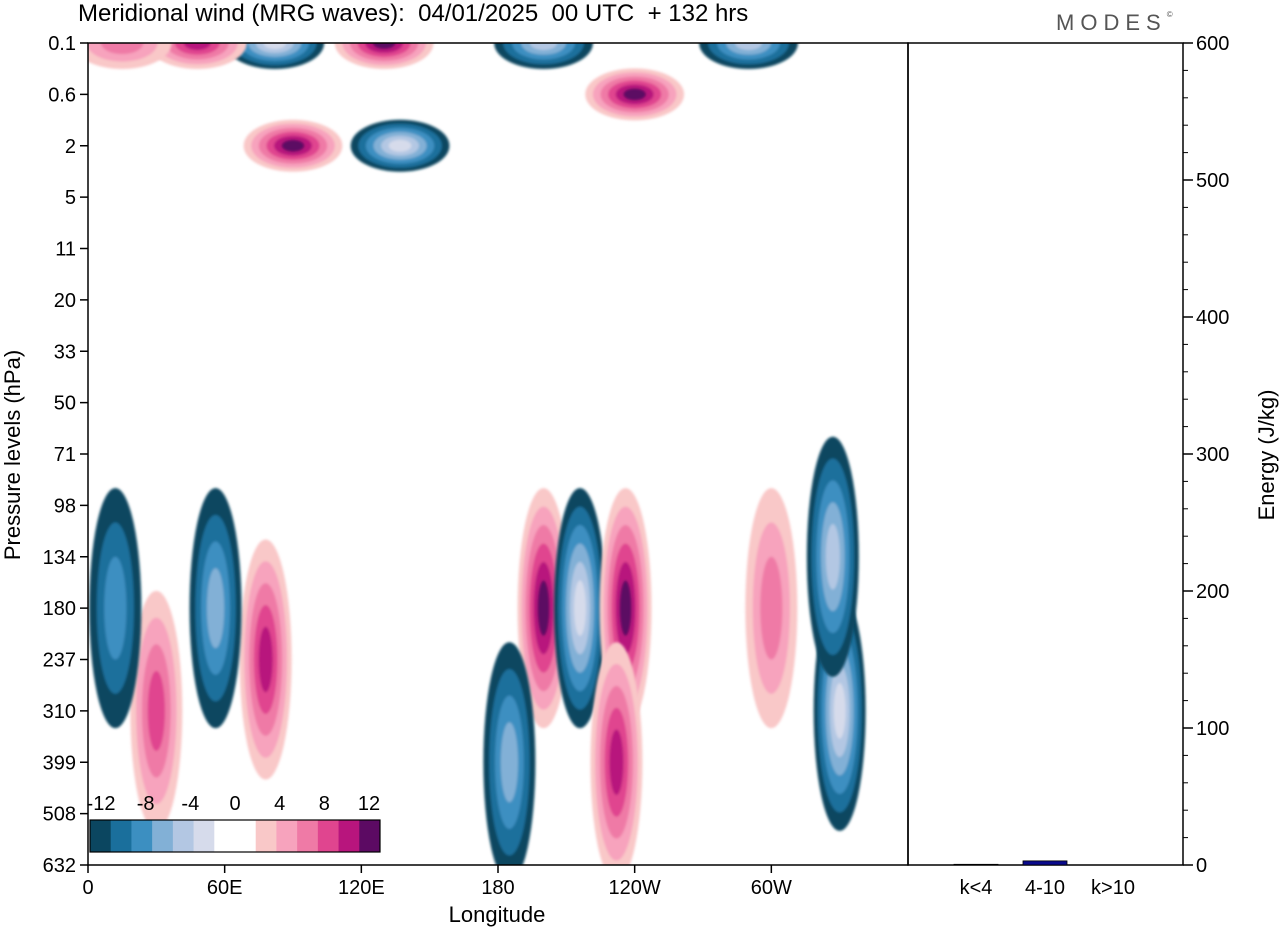  I want to click on y-tick-label: 508, so click(59, 815).